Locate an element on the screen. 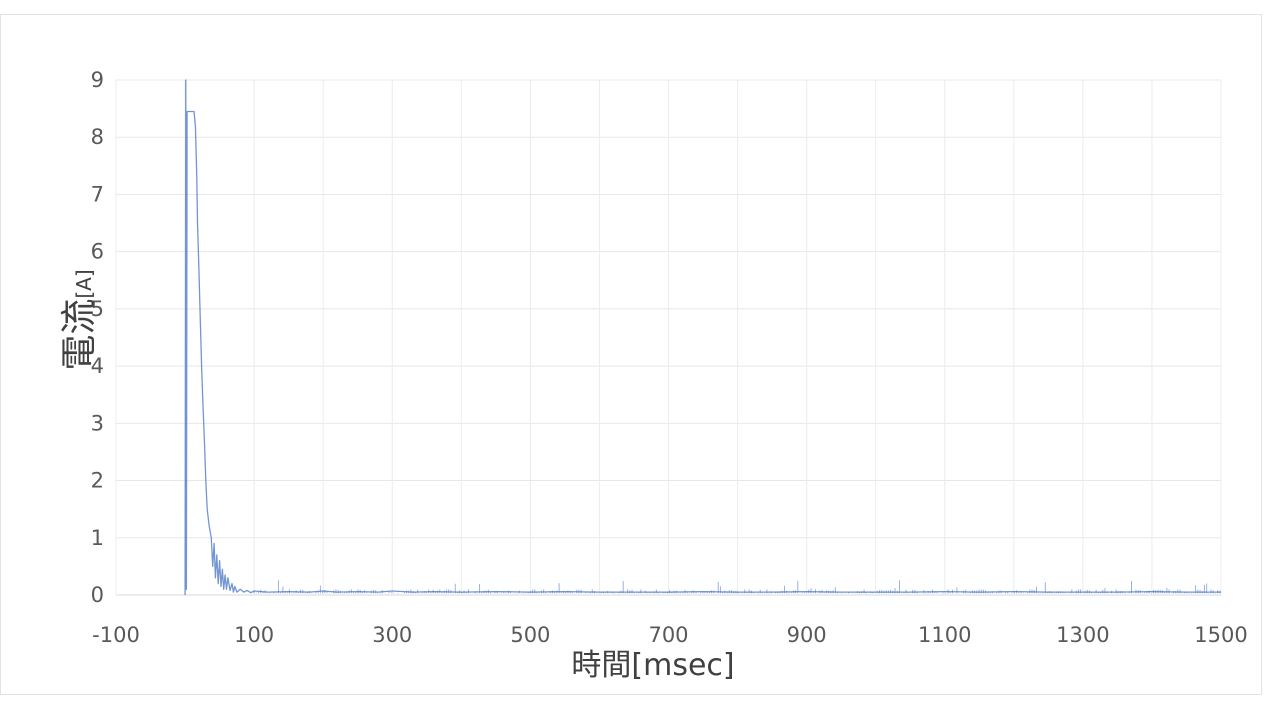 Image resolution: width=1280 pixels, height=720 pixels. y-axis-title: 電流[A] is located at coordinates (79, 319).